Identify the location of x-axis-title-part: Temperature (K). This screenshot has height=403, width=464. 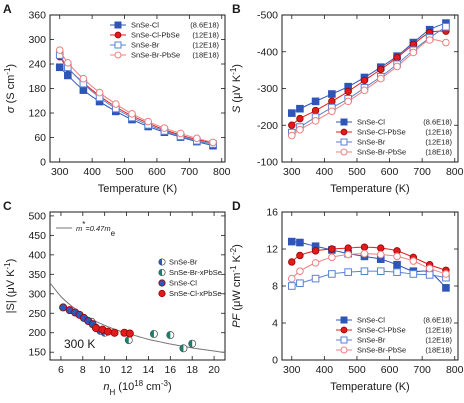
(369, 189).